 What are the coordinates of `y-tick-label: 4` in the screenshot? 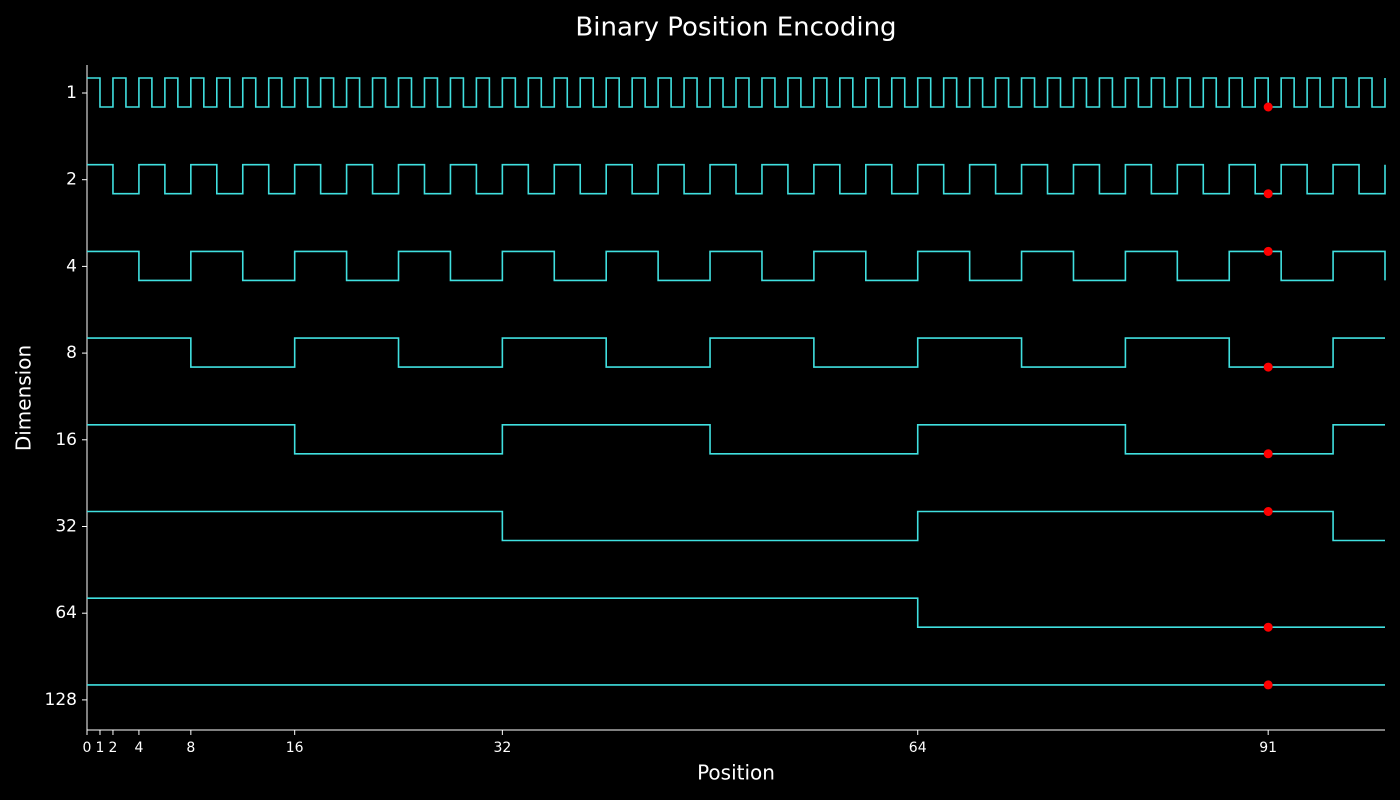 It's located at (71, 266).